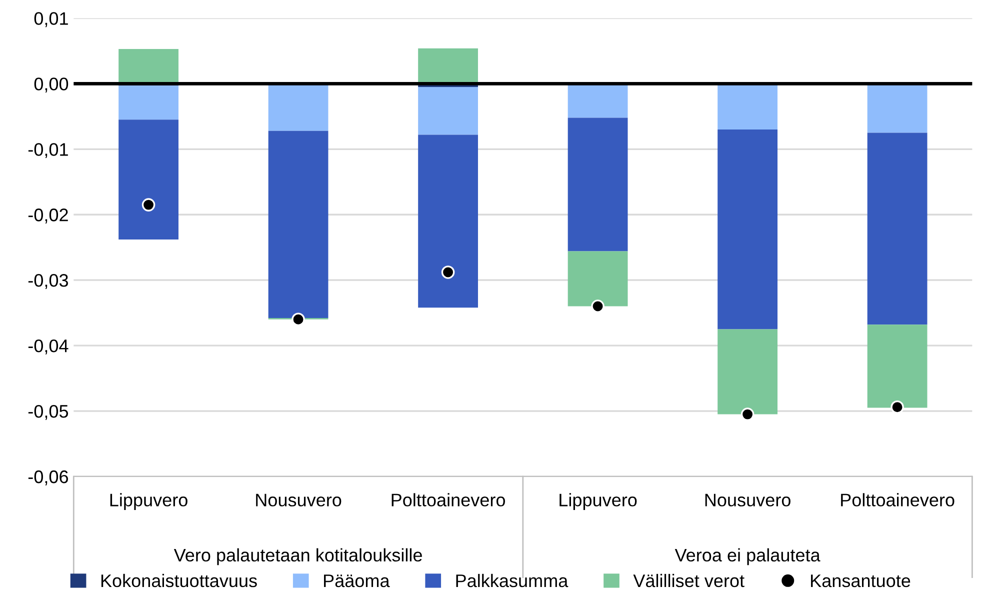  Describe the element at coordinates (688, 581) in the screenshot. I see `legend-label: Välilliset verot` at that location.